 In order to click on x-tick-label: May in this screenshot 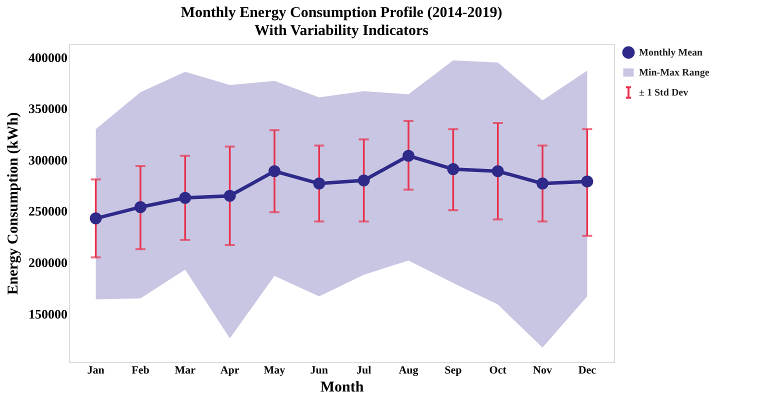, I will do `click(275, 370)`.